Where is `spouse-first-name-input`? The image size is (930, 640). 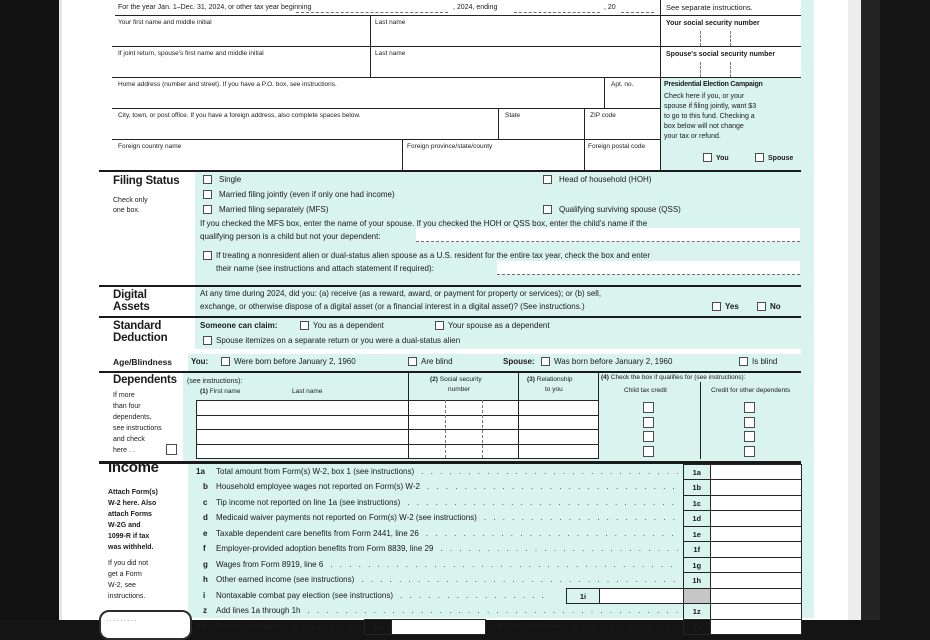 spouse-first-name-input is located at coordinates (242, 67).